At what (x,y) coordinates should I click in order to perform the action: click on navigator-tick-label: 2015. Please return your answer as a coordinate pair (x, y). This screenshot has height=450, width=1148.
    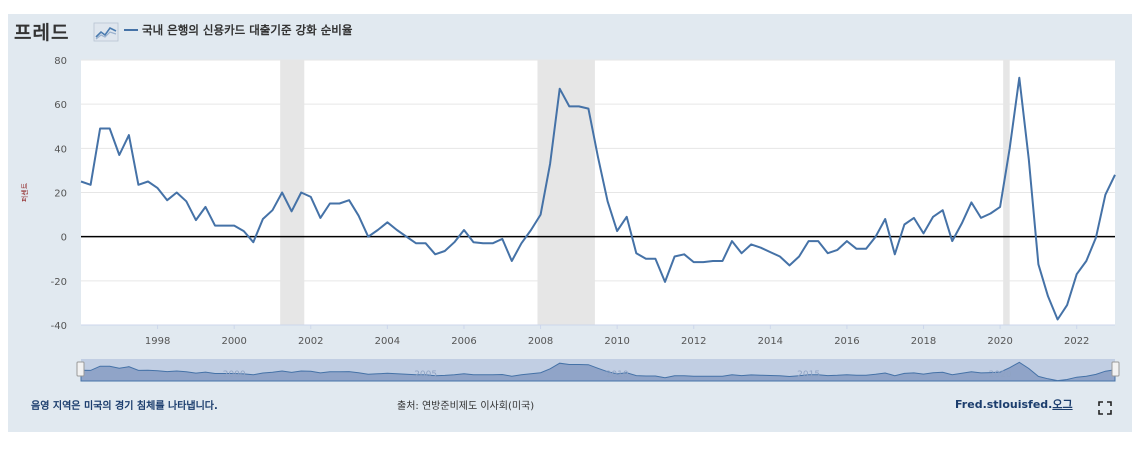
    Looking at the image, I should click on (808, 375).